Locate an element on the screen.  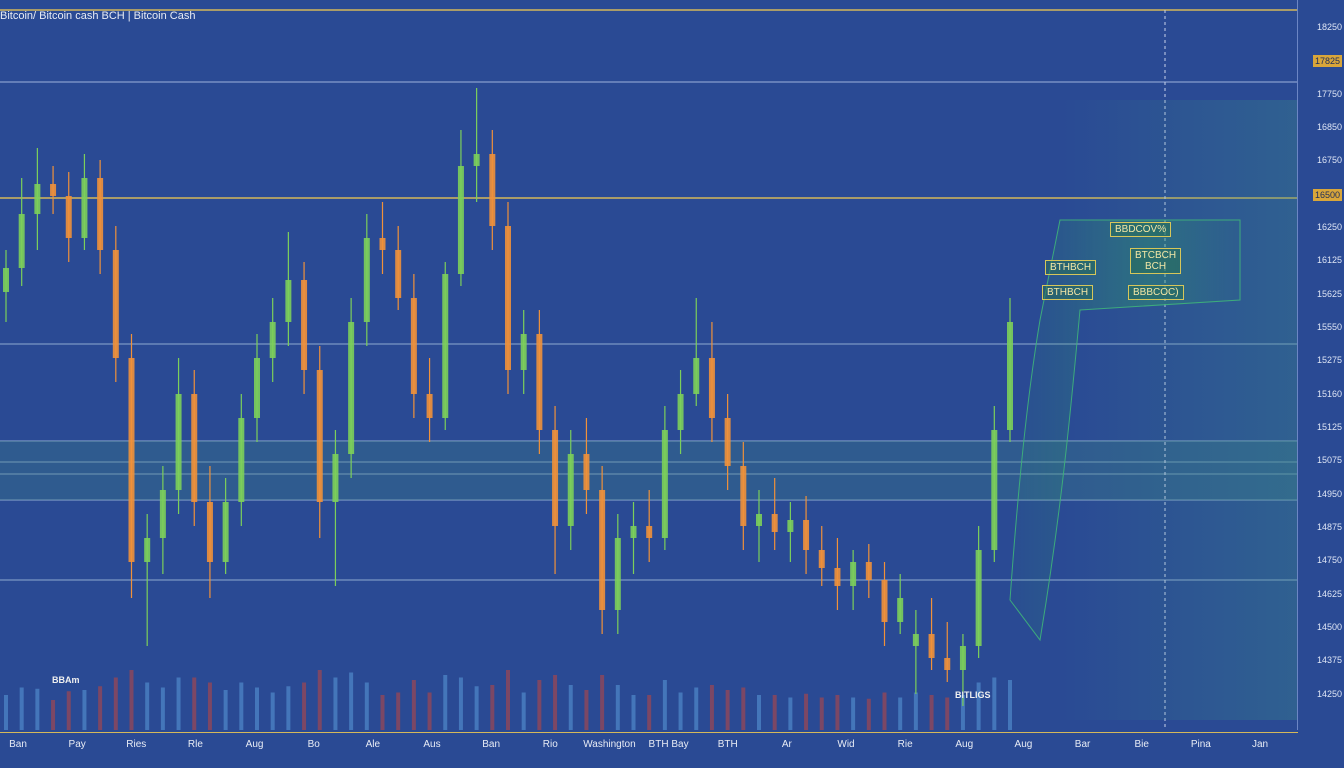
time-tick-label: Wid is located at coordinates (846, 744).